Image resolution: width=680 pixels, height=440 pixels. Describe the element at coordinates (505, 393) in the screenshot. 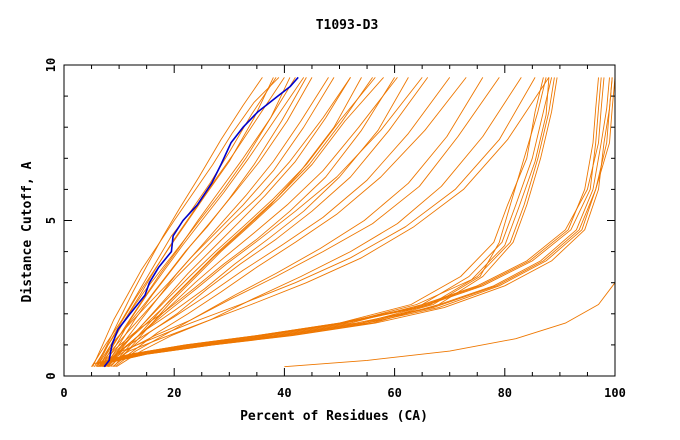

I see `x-tick-label: 80` at that location.